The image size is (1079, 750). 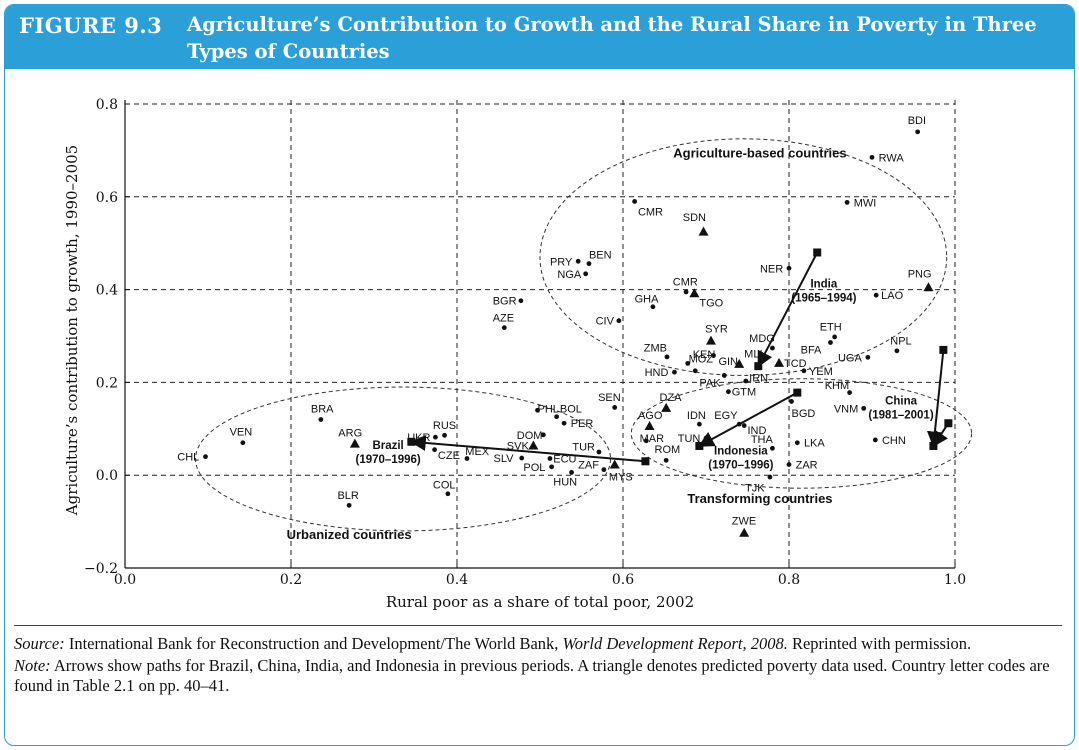 I want to click on point-label: KEN, so click(x=704, y=355).